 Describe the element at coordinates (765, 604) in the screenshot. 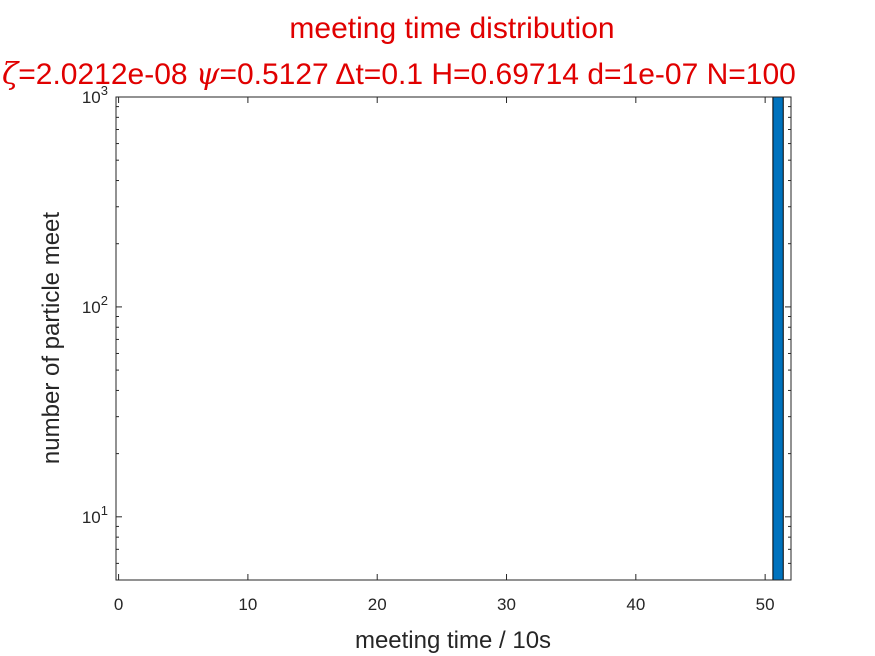

I see `x-tick-label: 50` at that location.